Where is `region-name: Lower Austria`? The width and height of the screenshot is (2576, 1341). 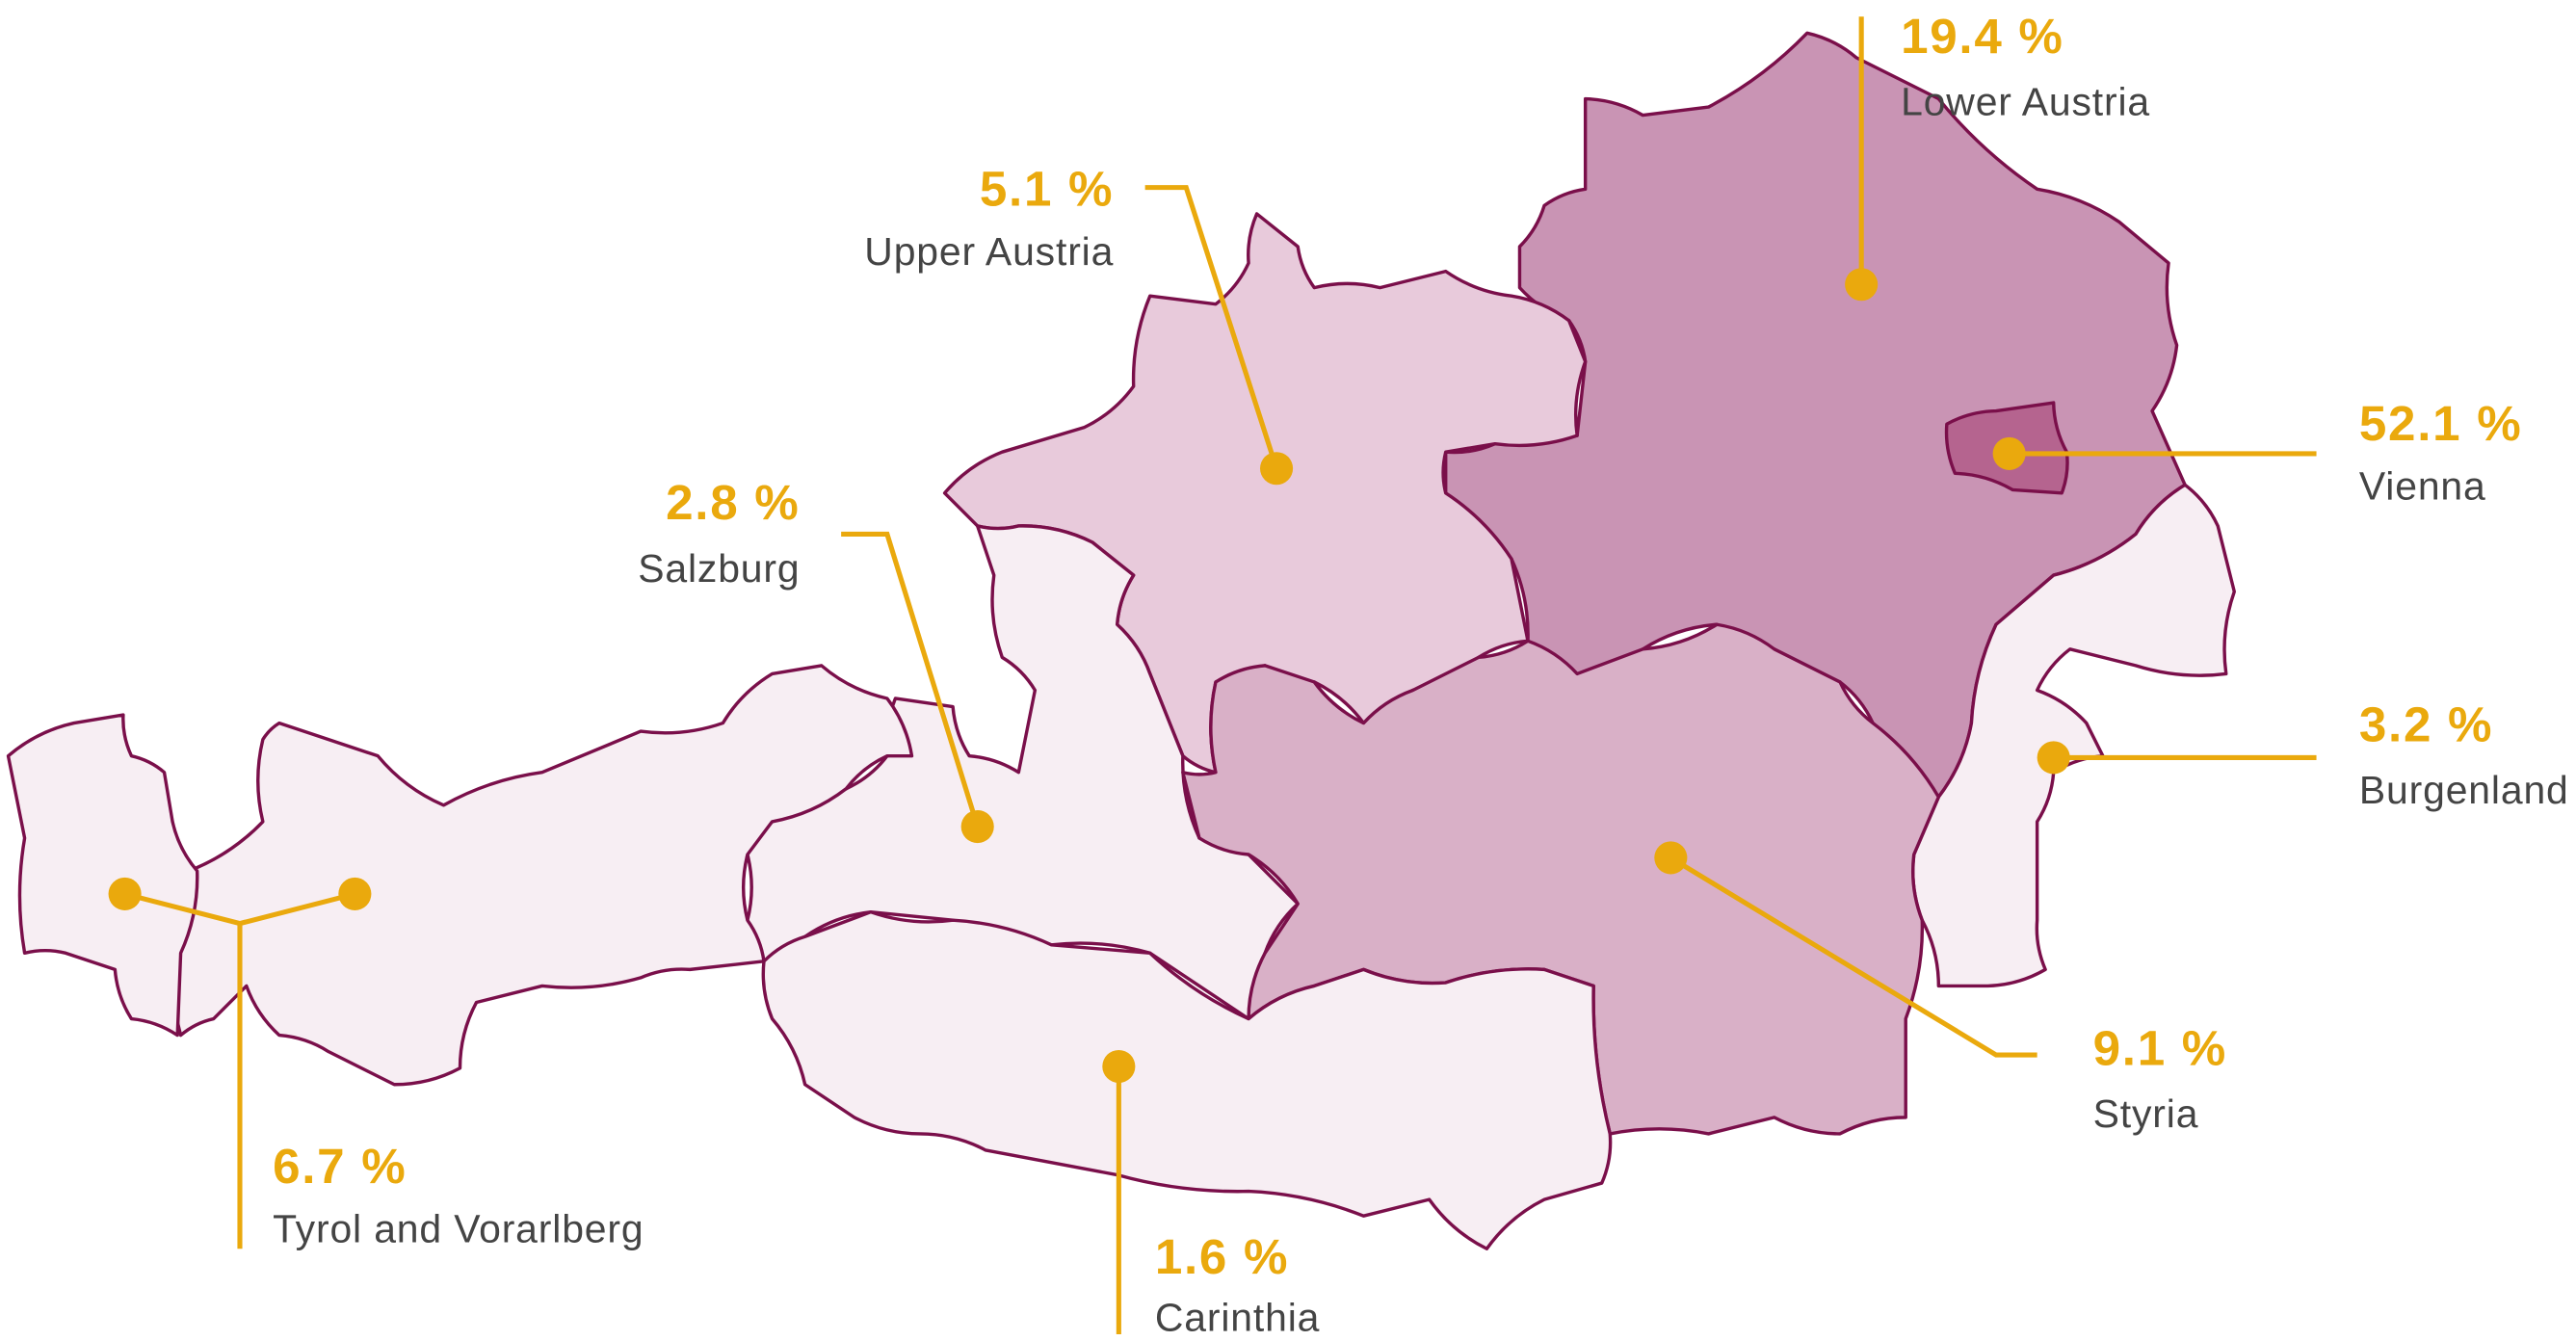 region-name: Lower Austria is located at coordinates (2026, 102).